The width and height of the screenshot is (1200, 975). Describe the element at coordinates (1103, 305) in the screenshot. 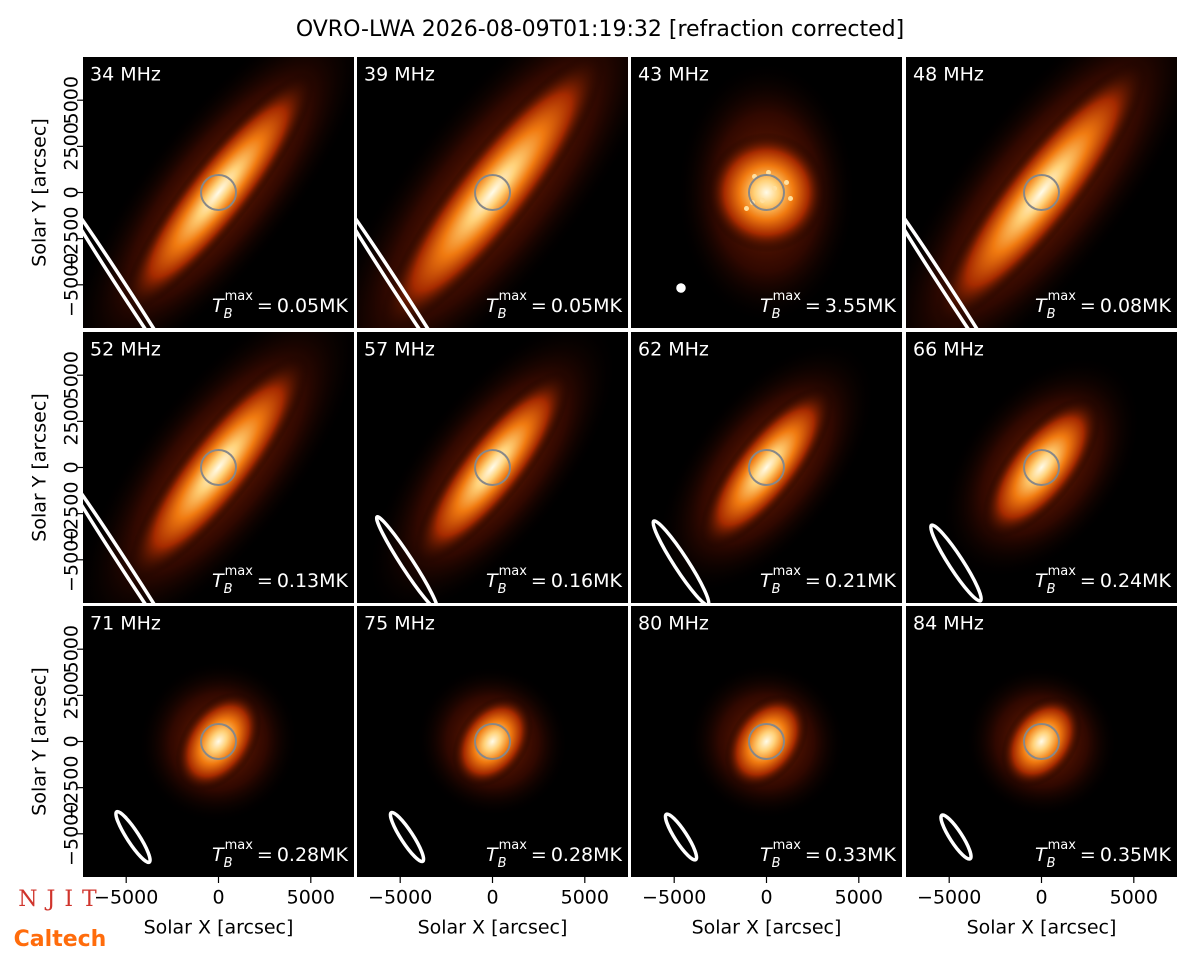

I see `tb-max-label: TBmax = 0.08MK` at that location.